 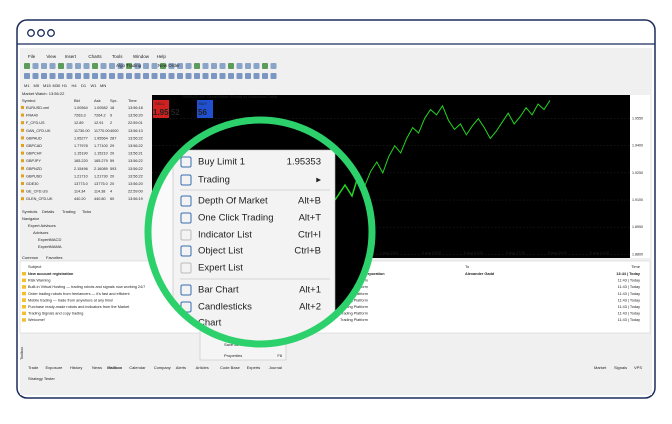 I want to click on symbol: GAN_CFD.UK, so click(x=38, y=131).